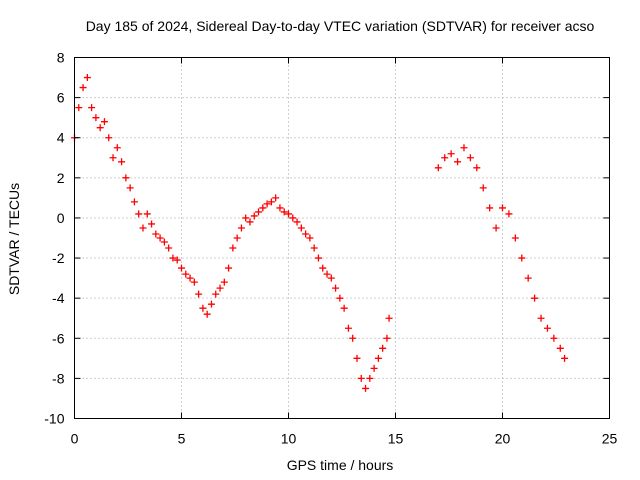  Describe the element at coordinates (340, 465) in the screenshot. I see `x-axis-label: GPS time / hours` at that location.